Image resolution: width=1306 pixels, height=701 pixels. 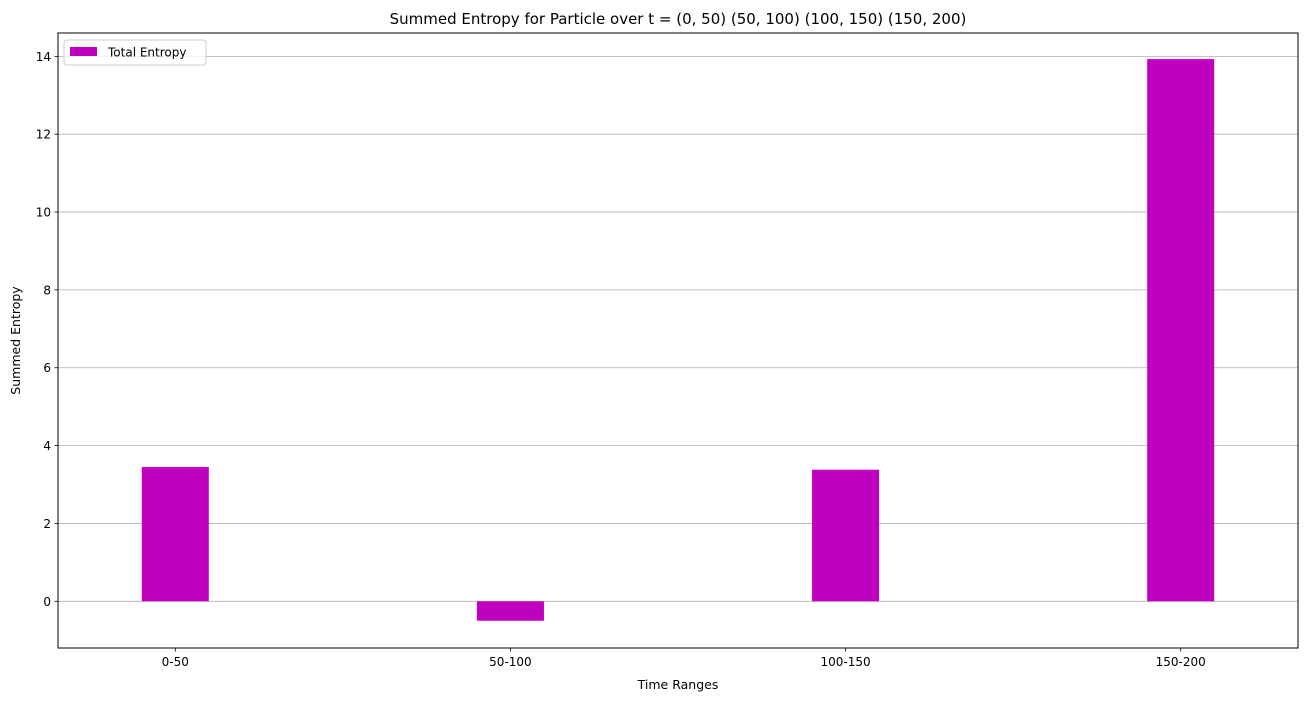 What do you see at coordinates (43, 57) in the screenshot?
I see `y-tick-label-14: 14` at bounding box center [43, 57].